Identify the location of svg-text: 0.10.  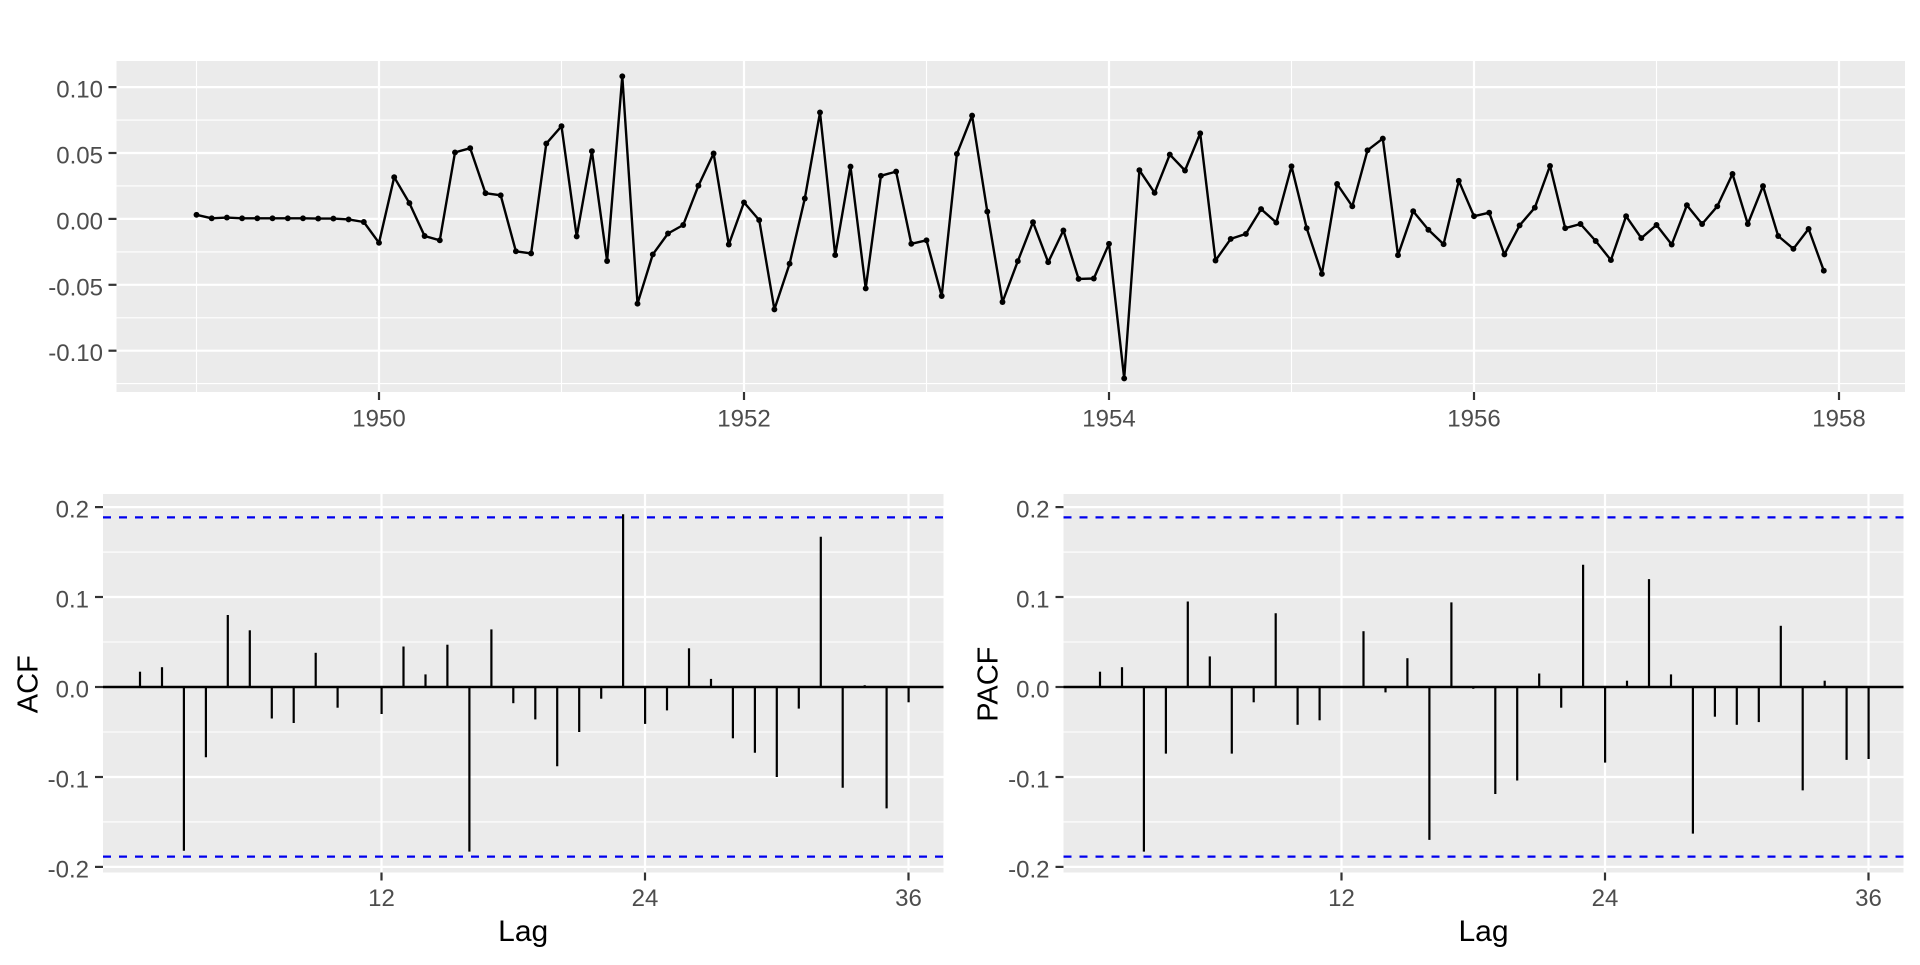
(79, 90).